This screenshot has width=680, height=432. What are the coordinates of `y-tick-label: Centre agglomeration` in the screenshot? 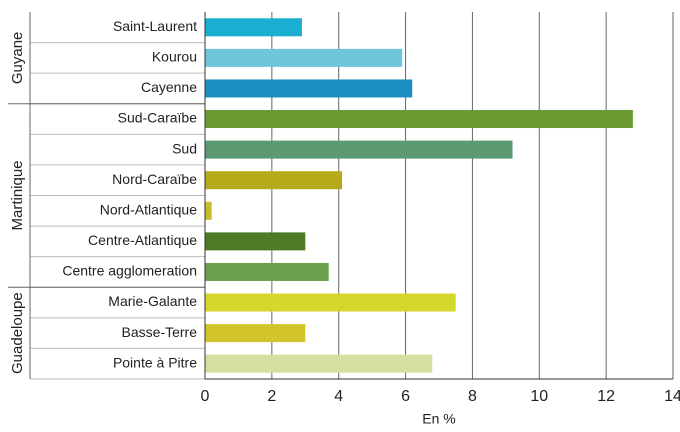 It's located at (129, 271).